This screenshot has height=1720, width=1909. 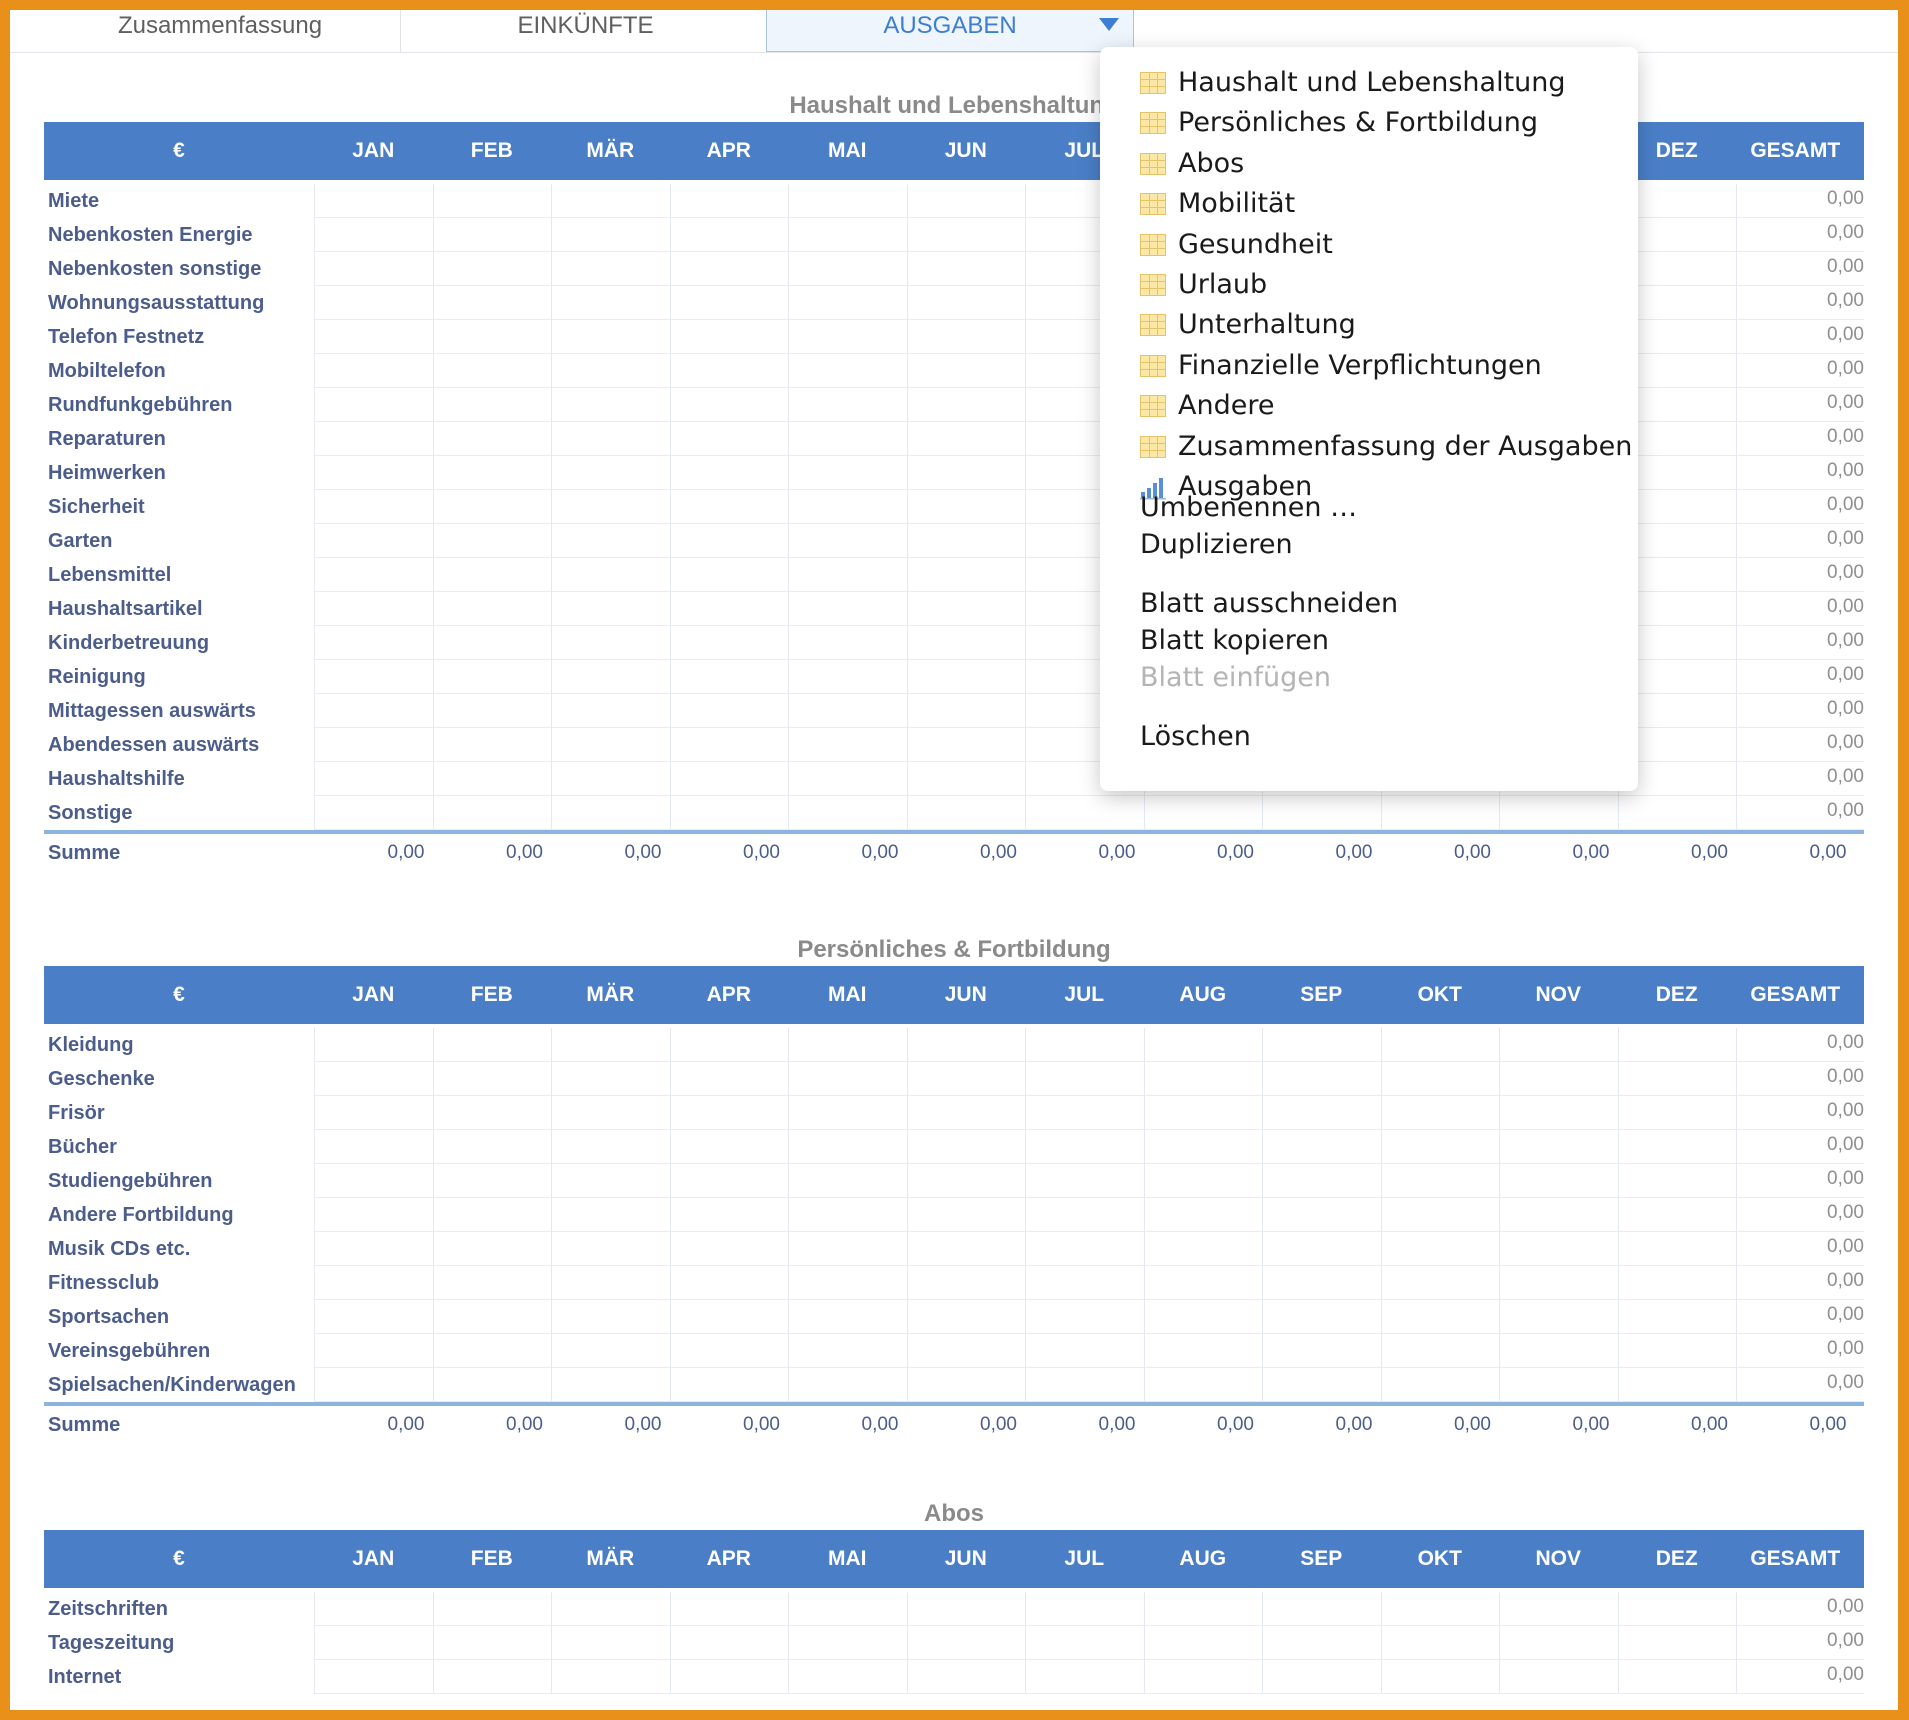 What do you see at coordinates (1795, 150) in the screenshot?
I see `column-header: GESAMT` at bounding box center [1795, 150].